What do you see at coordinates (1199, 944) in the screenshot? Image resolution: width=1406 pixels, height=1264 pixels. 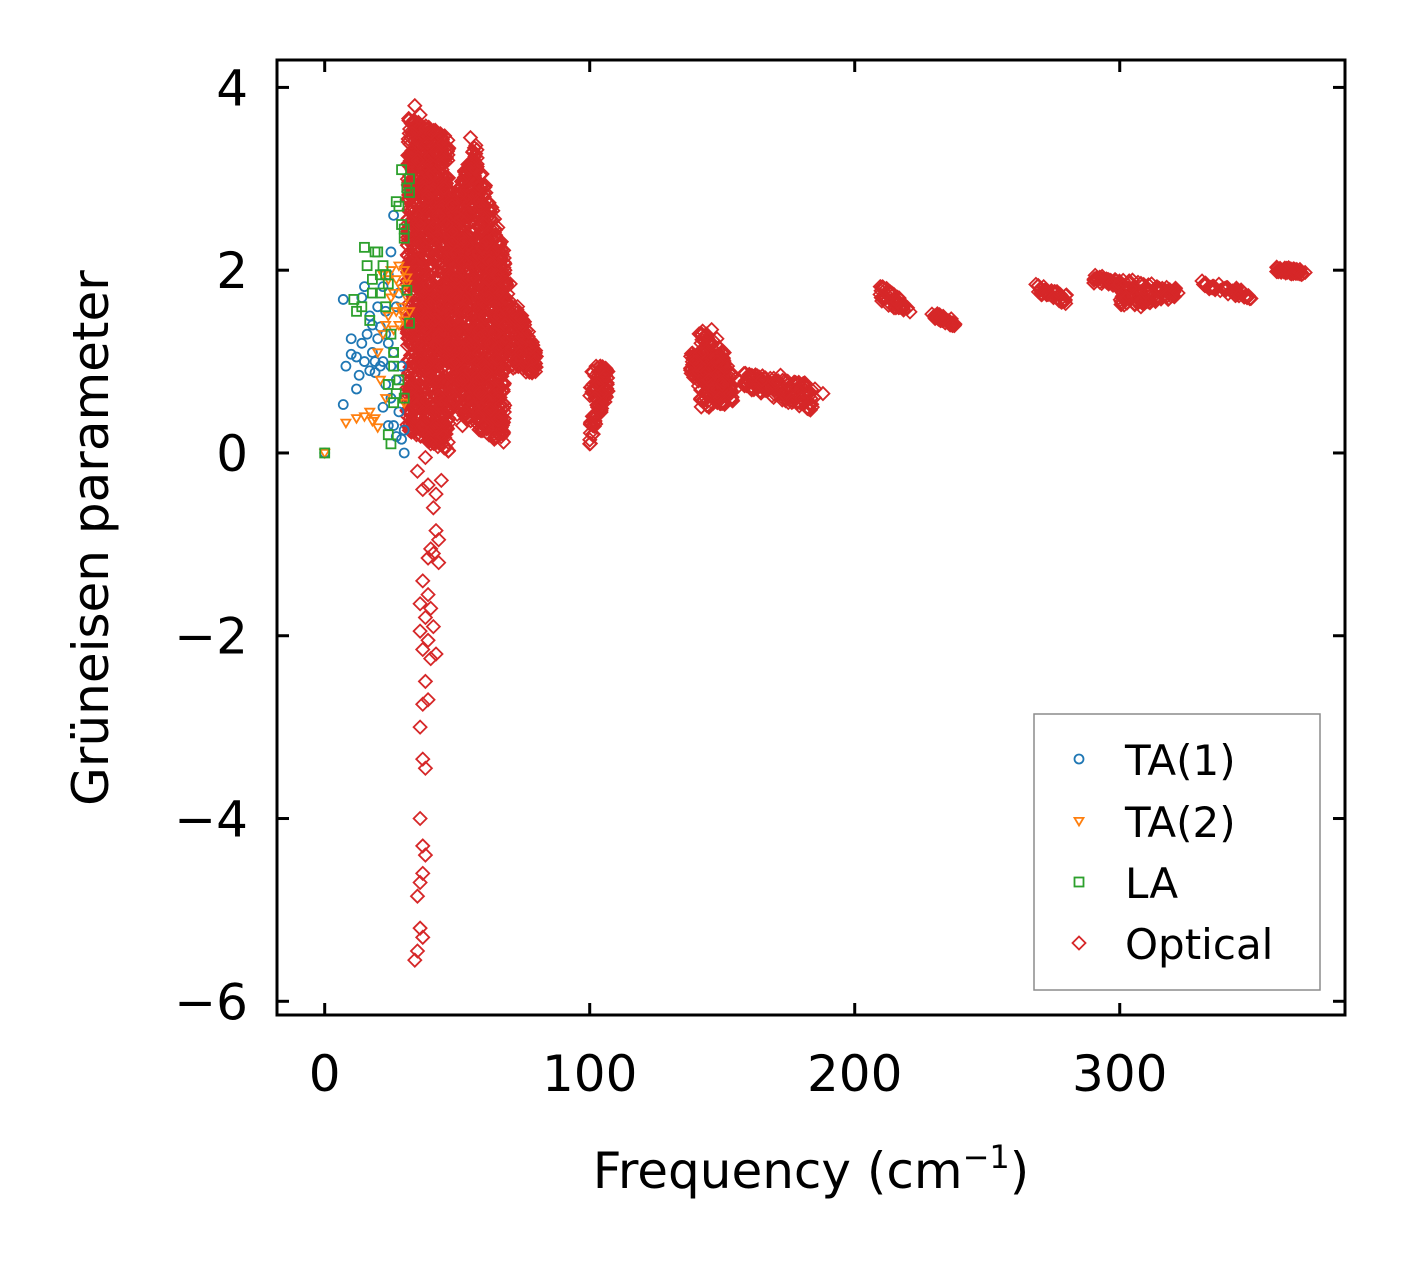 I see `legend-label-optical: Optical` at bounding box center [1199, 944].